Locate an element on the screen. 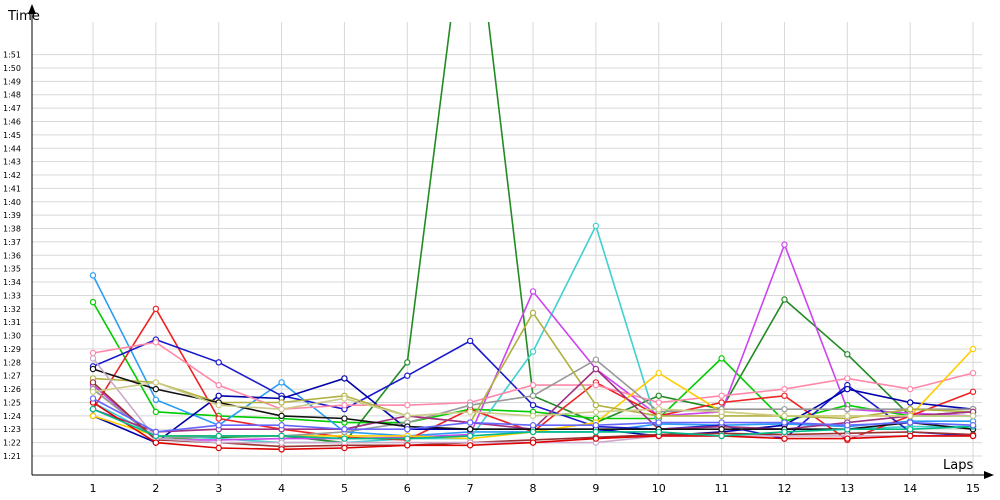 The width and height of the screenshot is (1000, 500). y-tick-label: 1:22 is located at coordinates (12, 443).